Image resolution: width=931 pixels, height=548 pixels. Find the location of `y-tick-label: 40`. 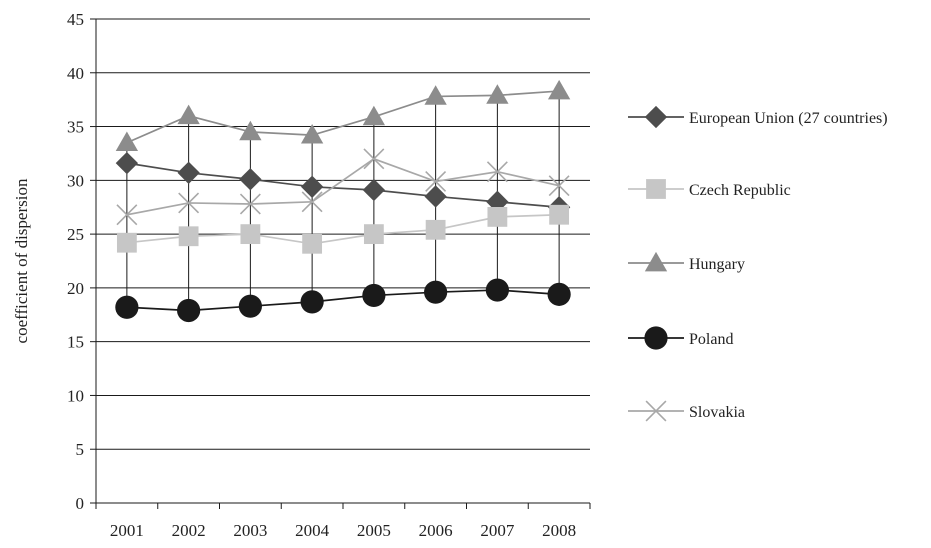

y-tick-label: 40 is located at coordinates (75, 73).